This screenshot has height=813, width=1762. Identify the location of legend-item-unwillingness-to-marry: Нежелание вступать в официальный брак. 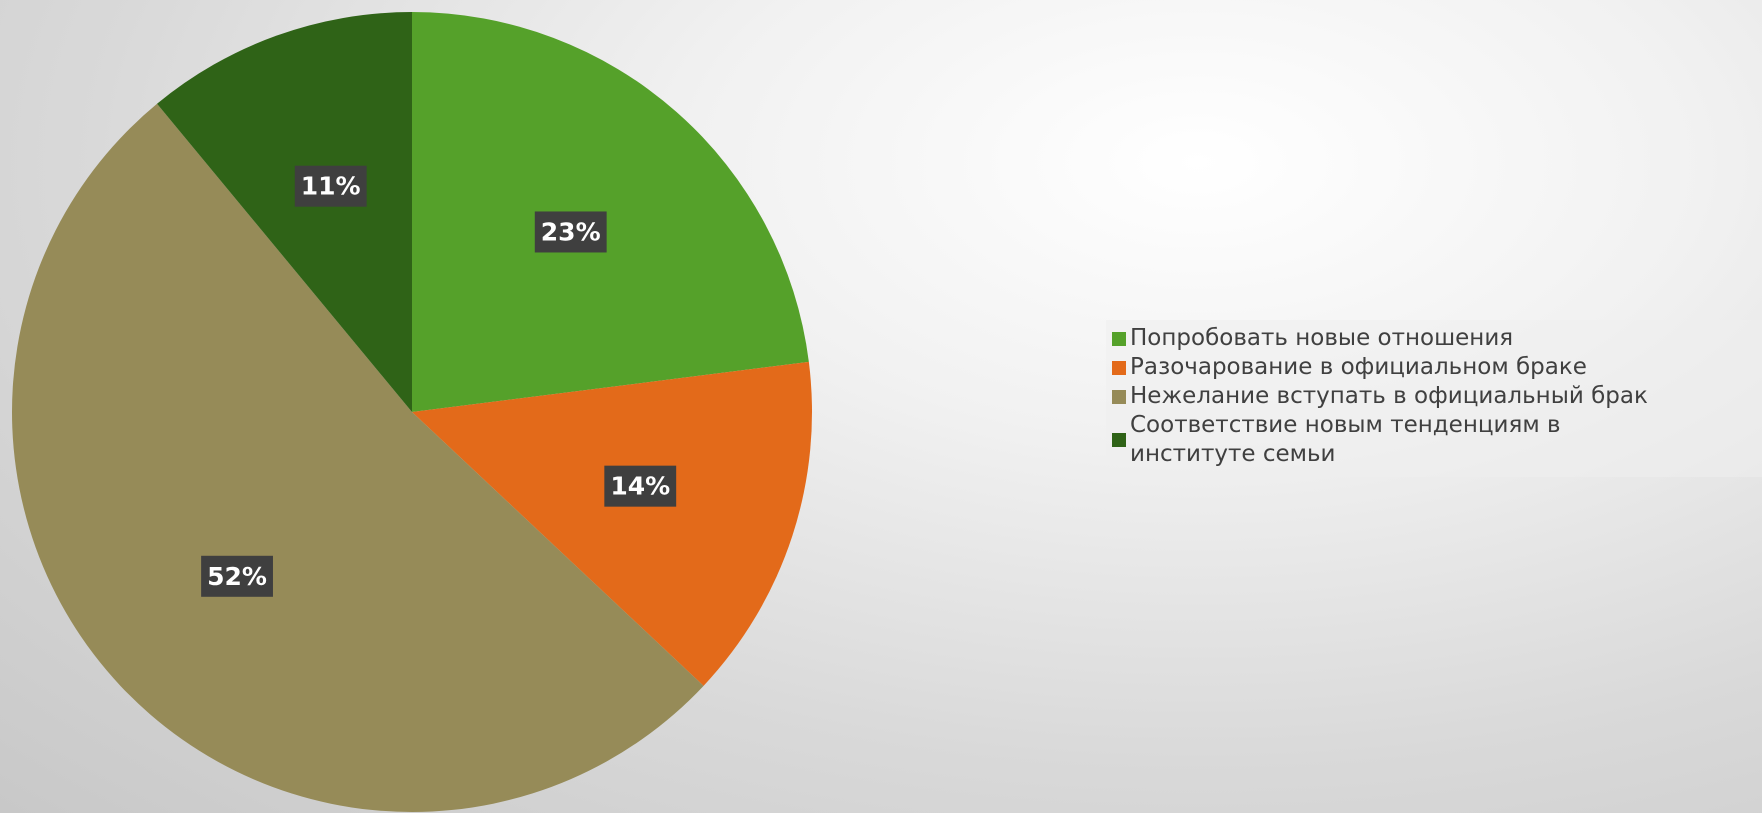
(1437, 396).